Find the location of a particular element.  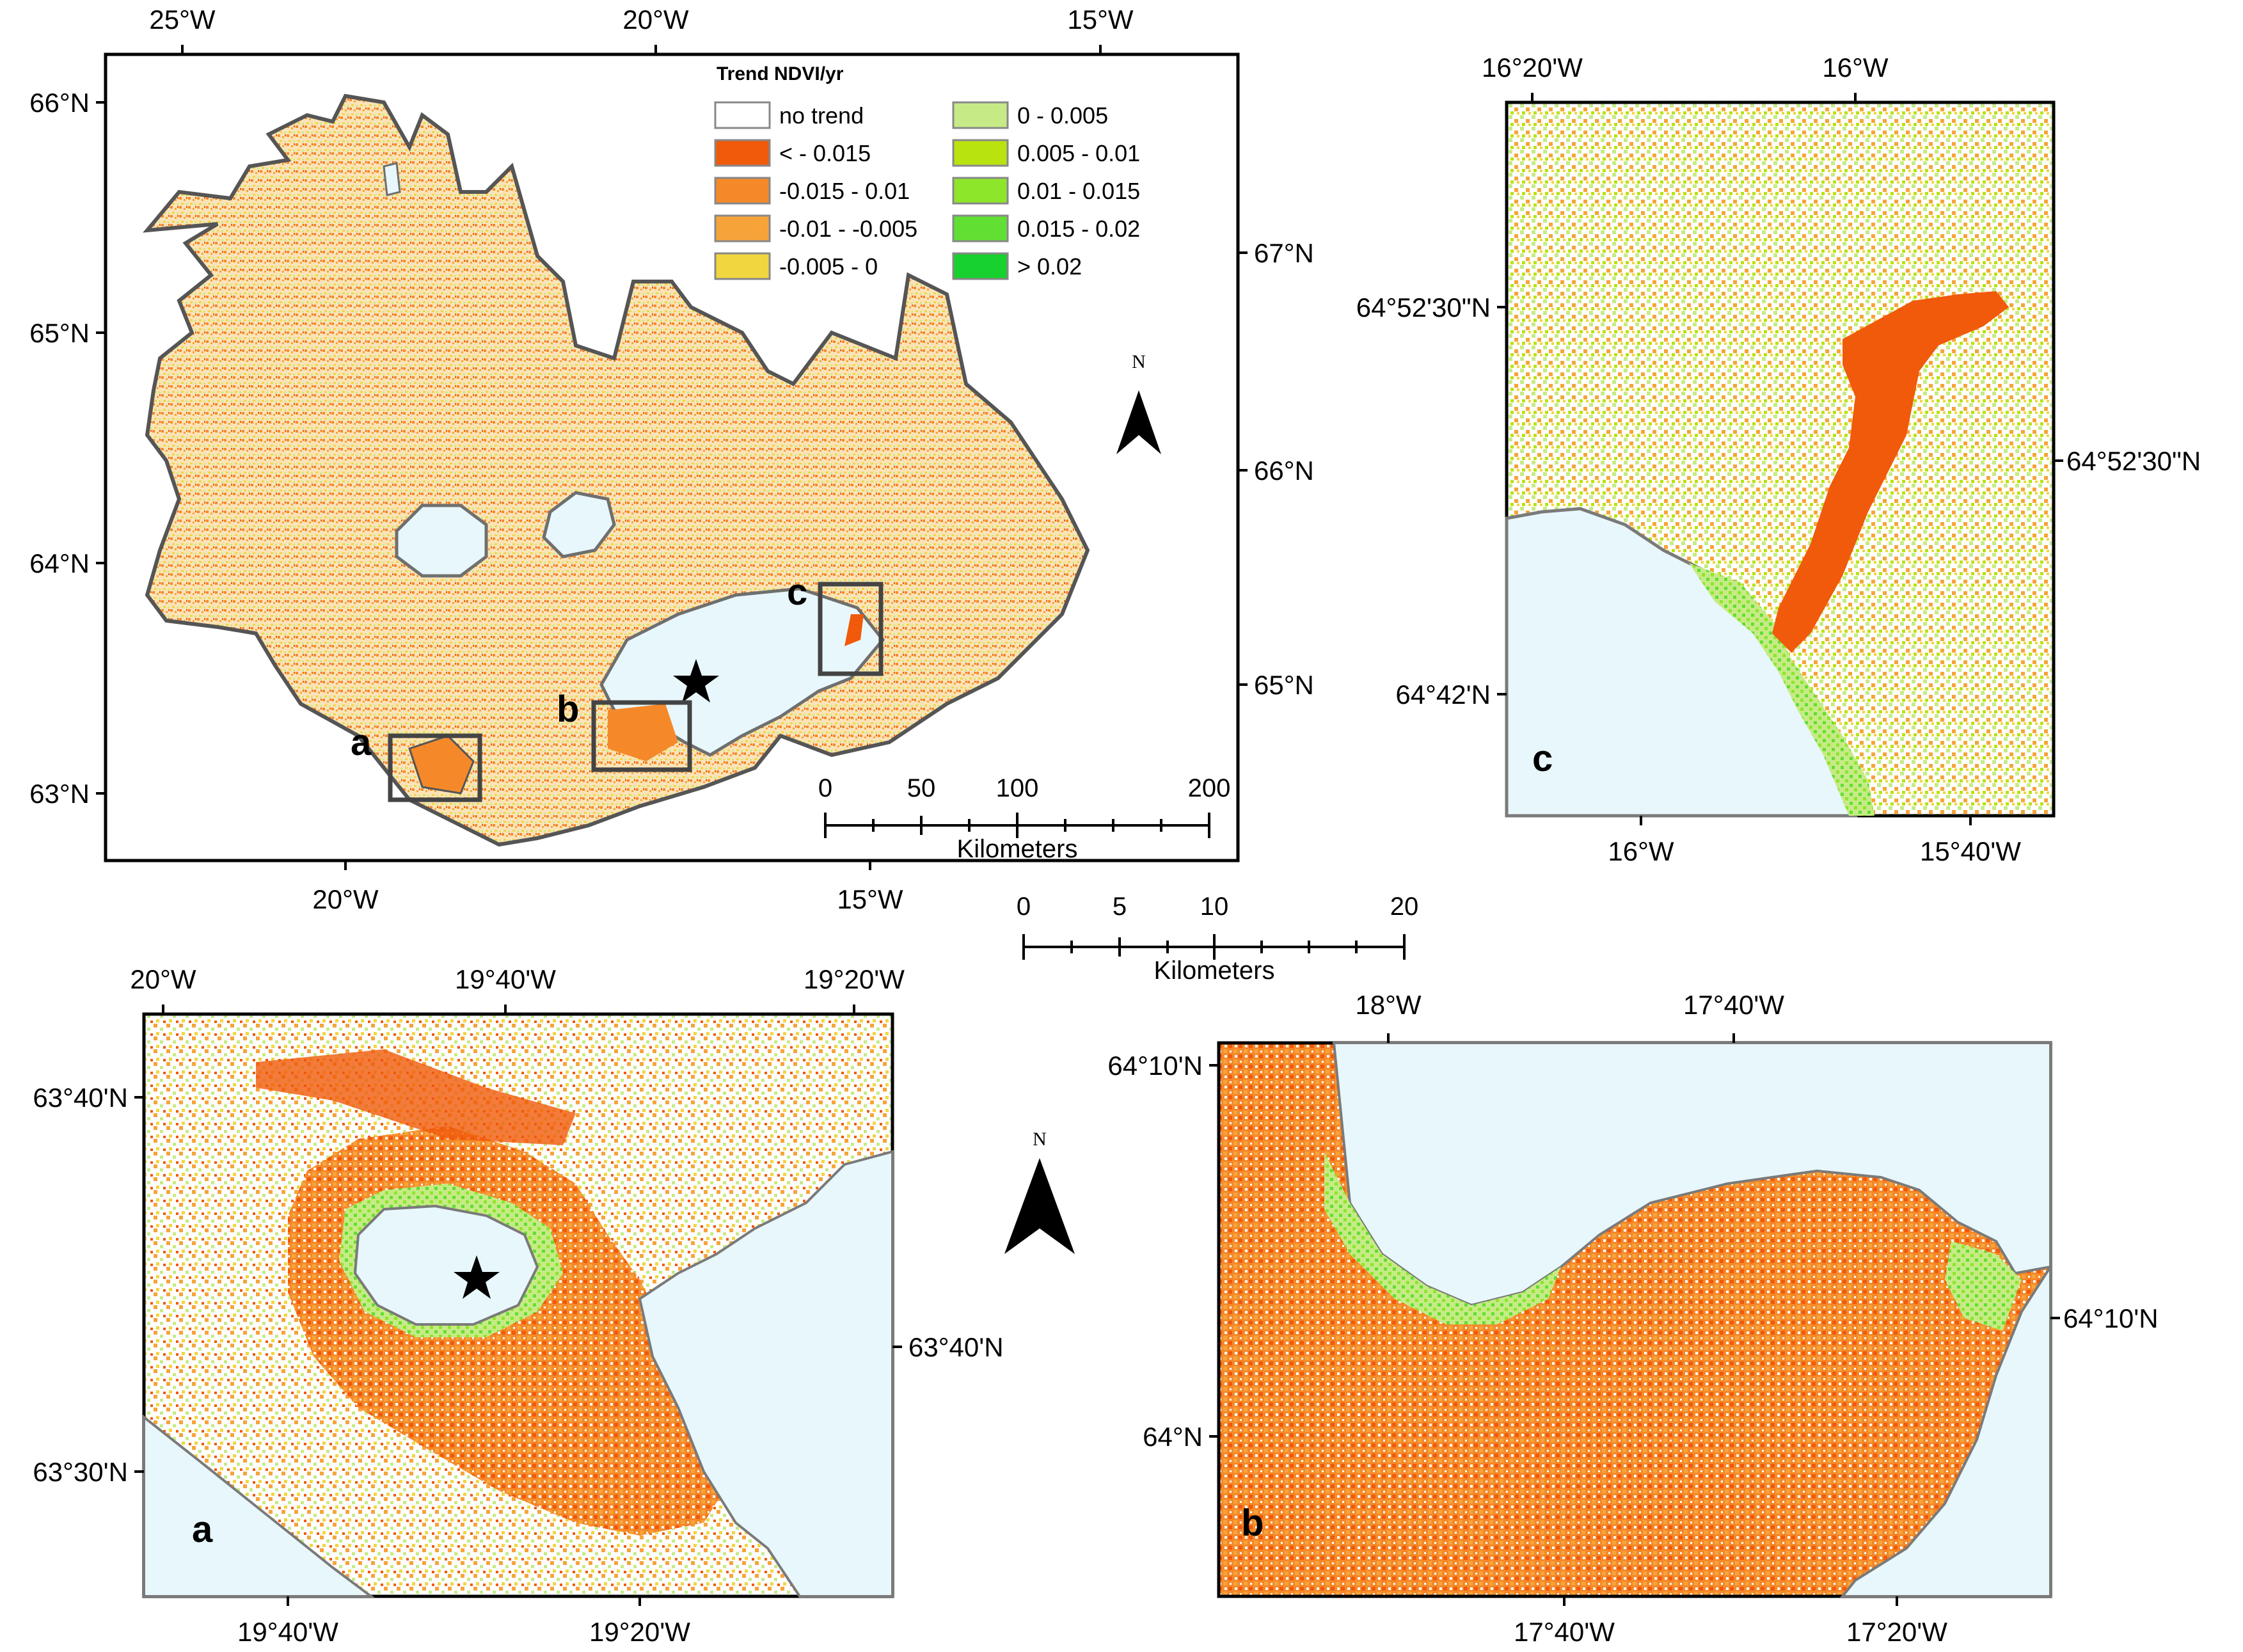

panel-b-water-north is located at coordinates (1692, 1174).